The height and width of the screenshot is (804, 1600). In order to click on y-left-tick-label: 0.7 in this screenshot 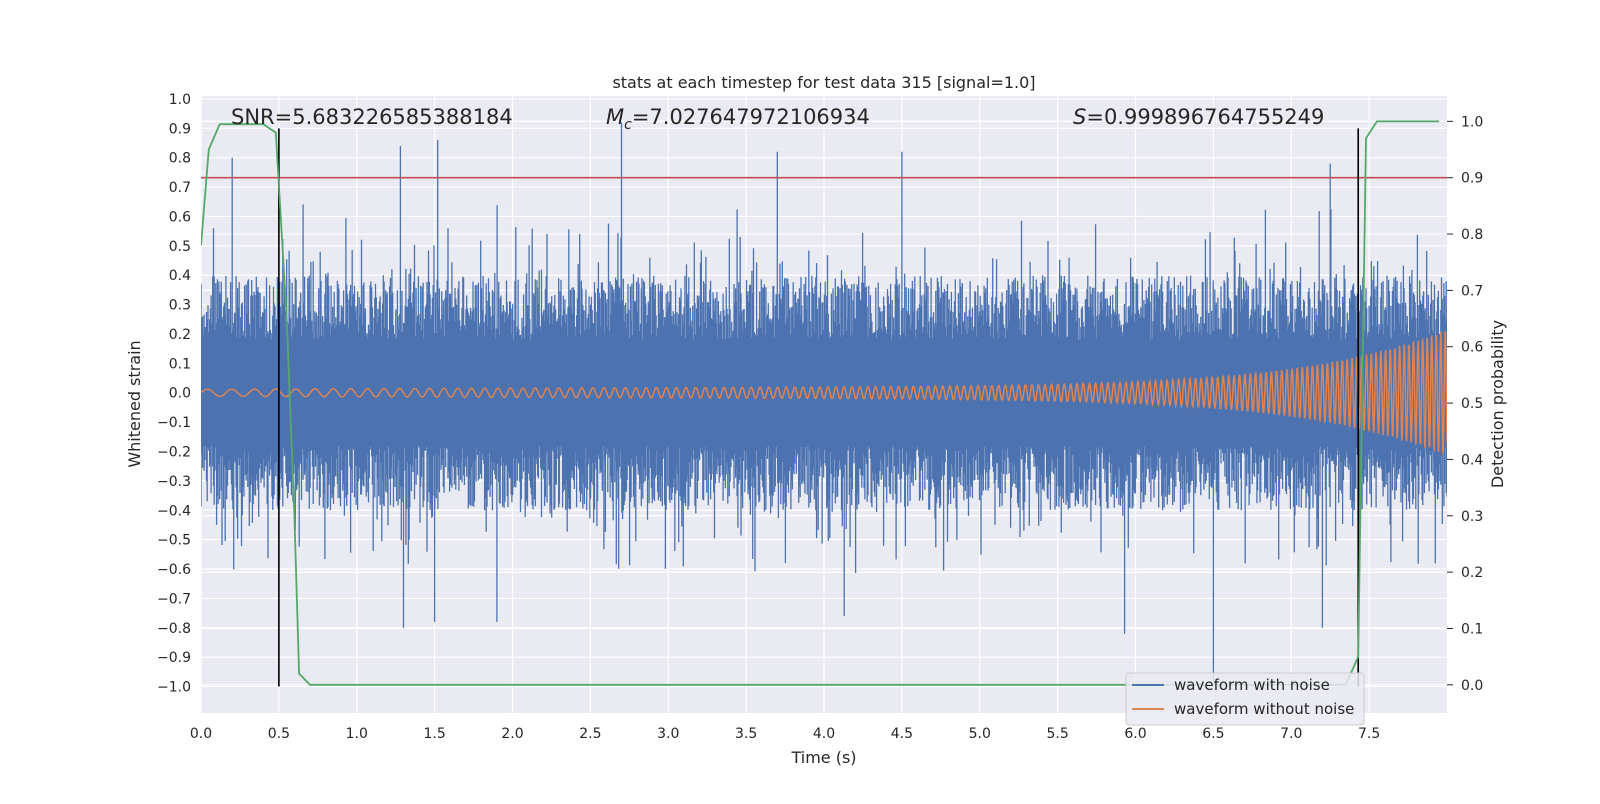, I will do `click(180, 188)`.